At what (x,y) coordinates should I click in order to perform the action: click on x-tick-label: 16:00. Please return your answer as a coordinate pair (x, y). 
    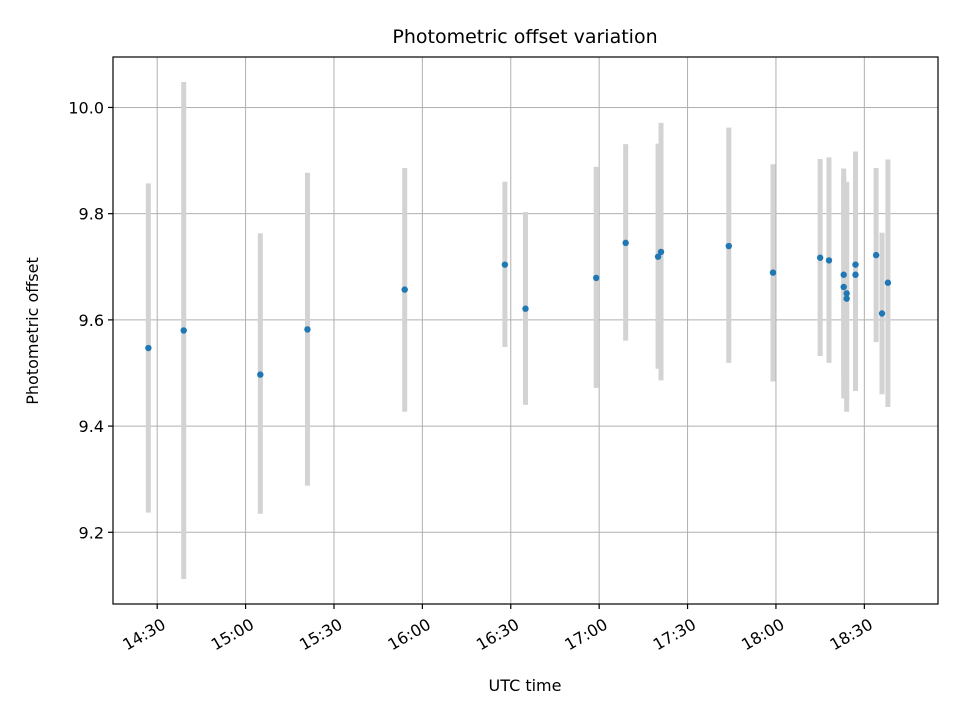
    Looking at the image, I should click on (409, 635).